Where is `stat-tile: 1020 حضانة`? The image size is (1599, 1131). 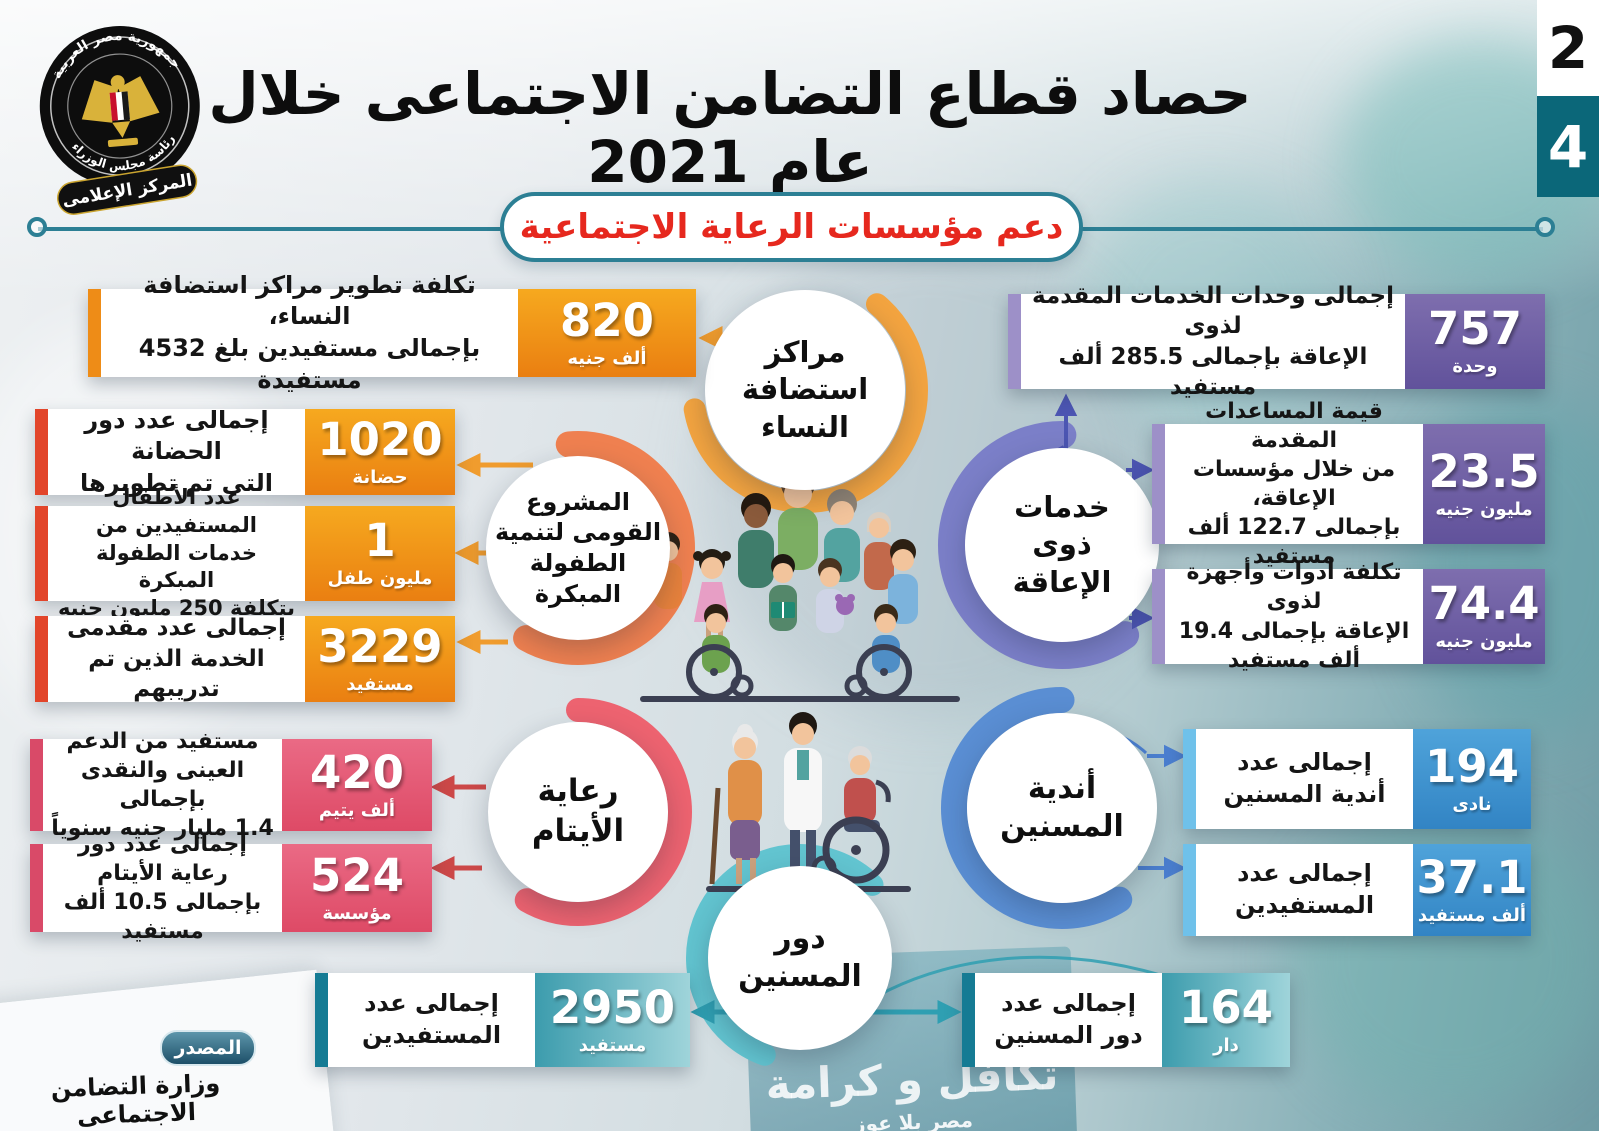 stat-tile: 1020 حضانة is located at coordinates (380, 452).